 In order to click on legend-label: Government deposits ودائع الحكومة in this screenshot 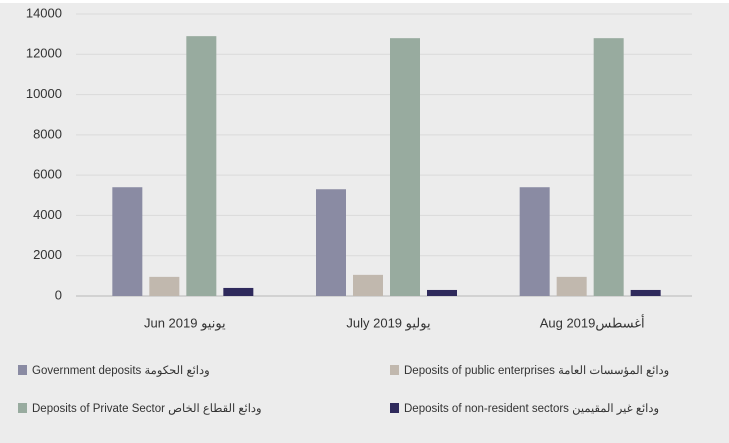, I will do `click(121, 370)`.